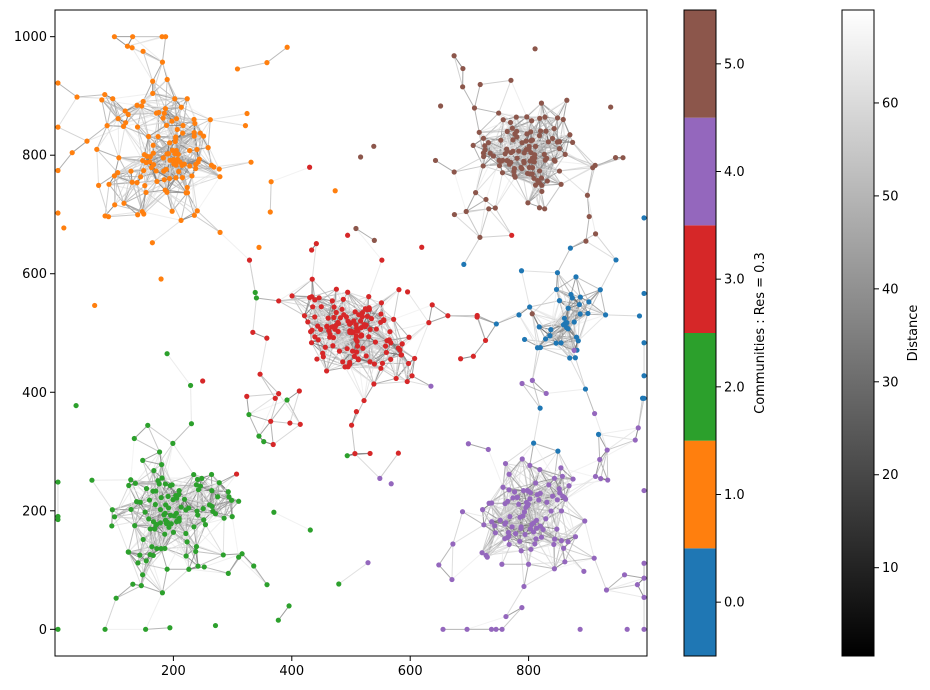  What do you see at coordinates (351, 667) in the screenshot?
I see `x-axis: 200 400 600 800` at bounding box center [351, 667].